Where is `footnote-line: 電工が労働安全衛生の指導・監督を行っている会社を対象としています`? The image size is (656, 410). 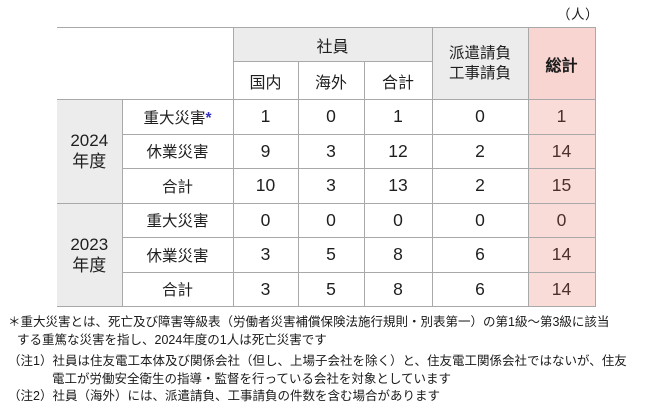 footnote-line: 電工が労働安全衛生の指導・監督を行っている会社を対象としています is located at coordinates (252, 378).